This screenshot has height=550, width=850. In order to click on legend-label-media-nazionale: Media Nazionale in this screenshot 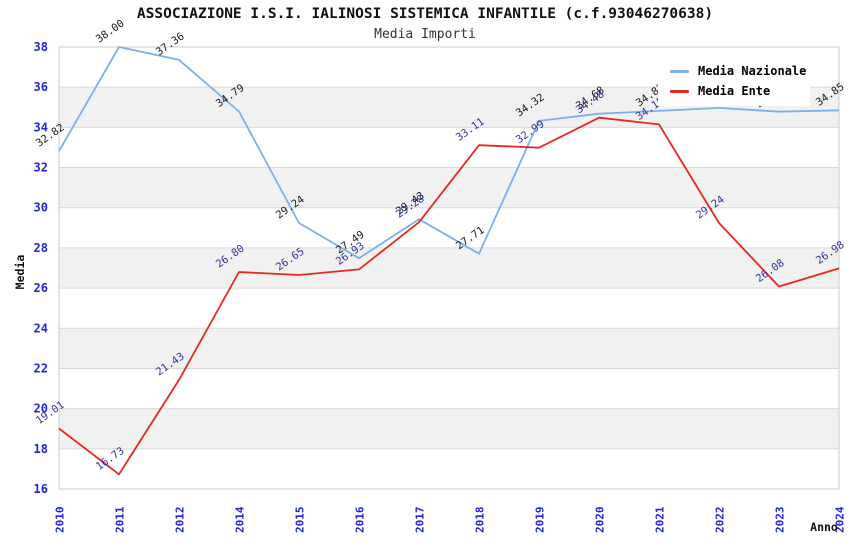, I will do `click(752, 71)`.